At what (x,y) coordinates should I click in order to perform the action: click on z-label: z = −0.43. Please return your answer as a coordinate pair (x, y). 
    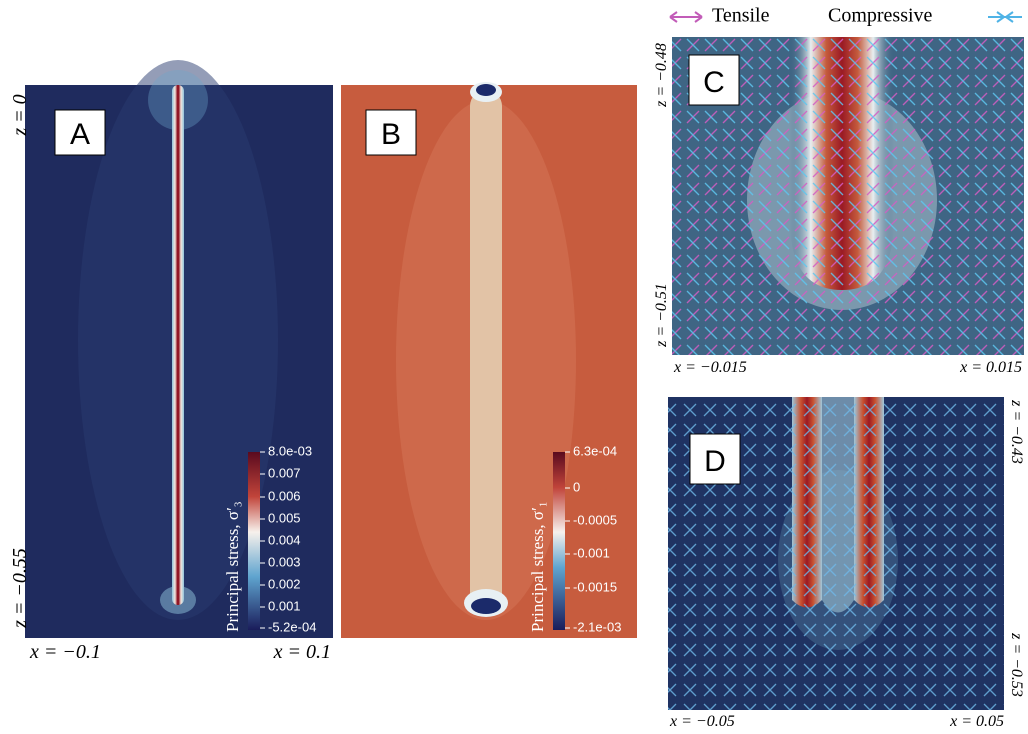
    Looking at the image, I should click on (1016, 431).